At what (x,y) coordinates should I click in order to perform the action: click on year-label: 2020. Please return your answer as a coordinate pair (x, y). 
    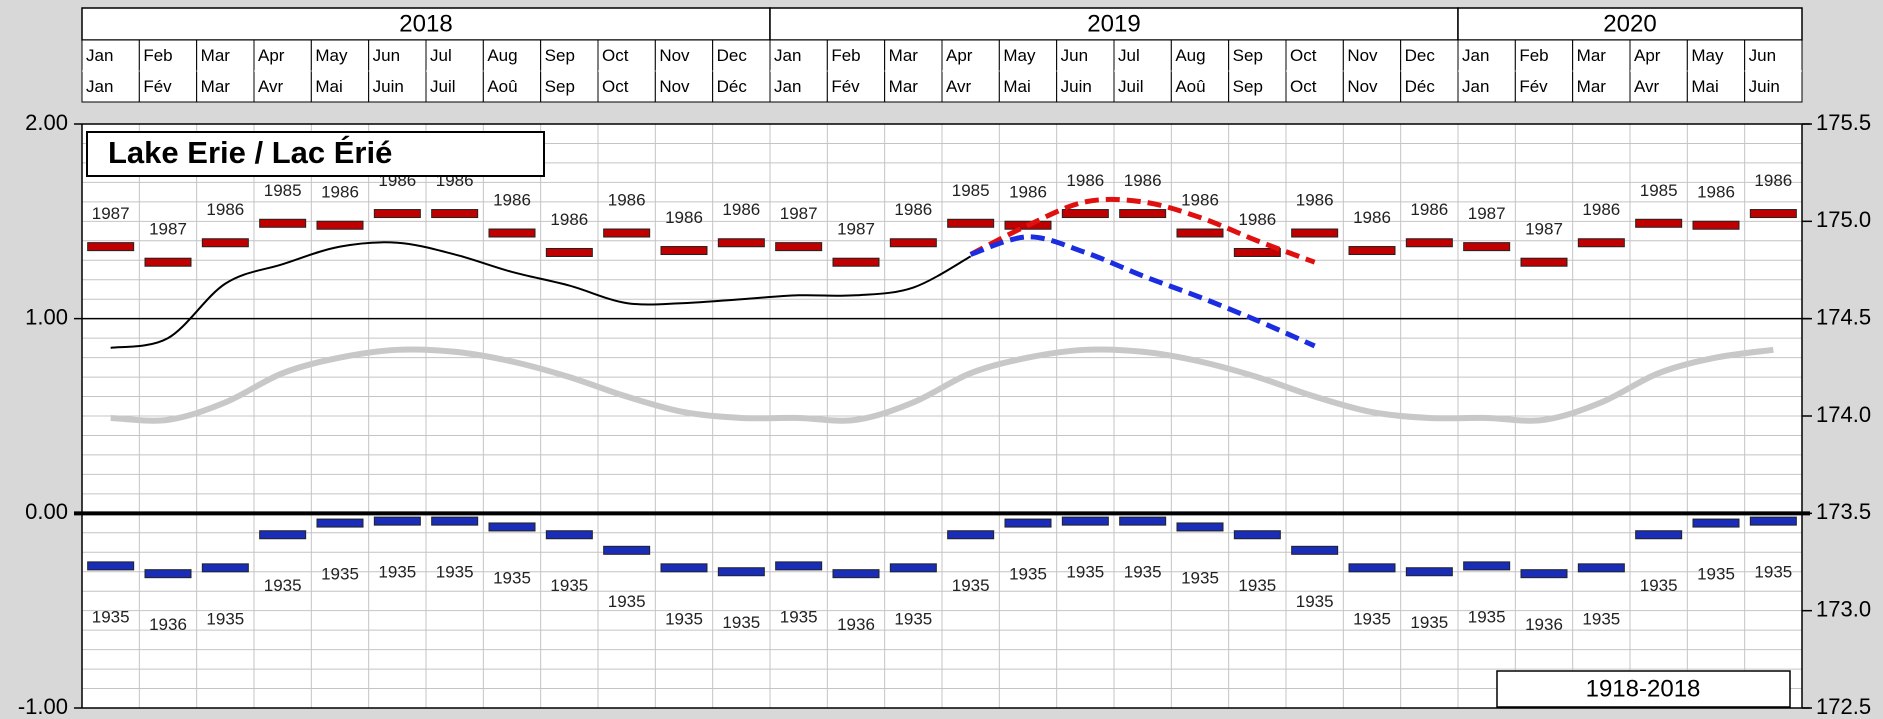
    Looking at the image, I should click on (1629, 23).